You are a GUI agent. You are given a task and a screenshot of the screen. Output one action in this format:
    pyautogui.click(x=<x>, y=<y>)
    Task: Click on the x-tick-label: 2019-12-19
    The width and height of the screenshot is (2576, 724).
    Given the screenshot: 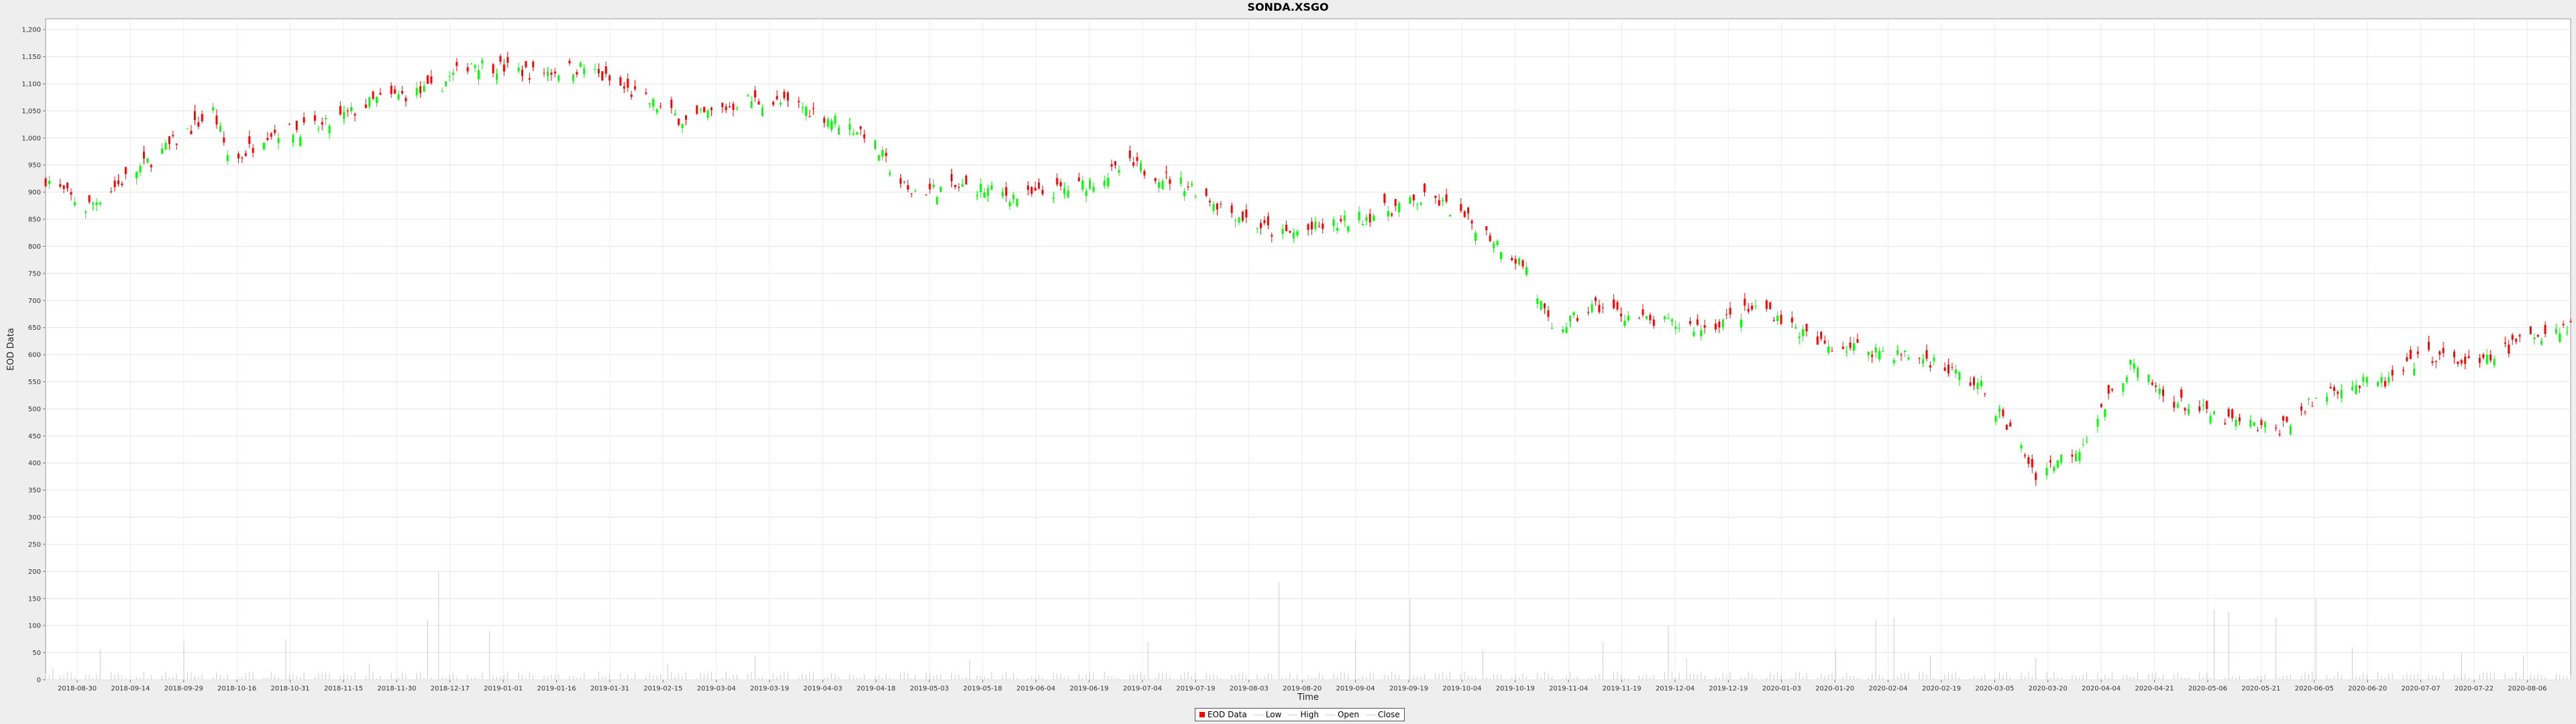 What is the action you would take?
    pyautogui.click(x=1728, y=688)
    